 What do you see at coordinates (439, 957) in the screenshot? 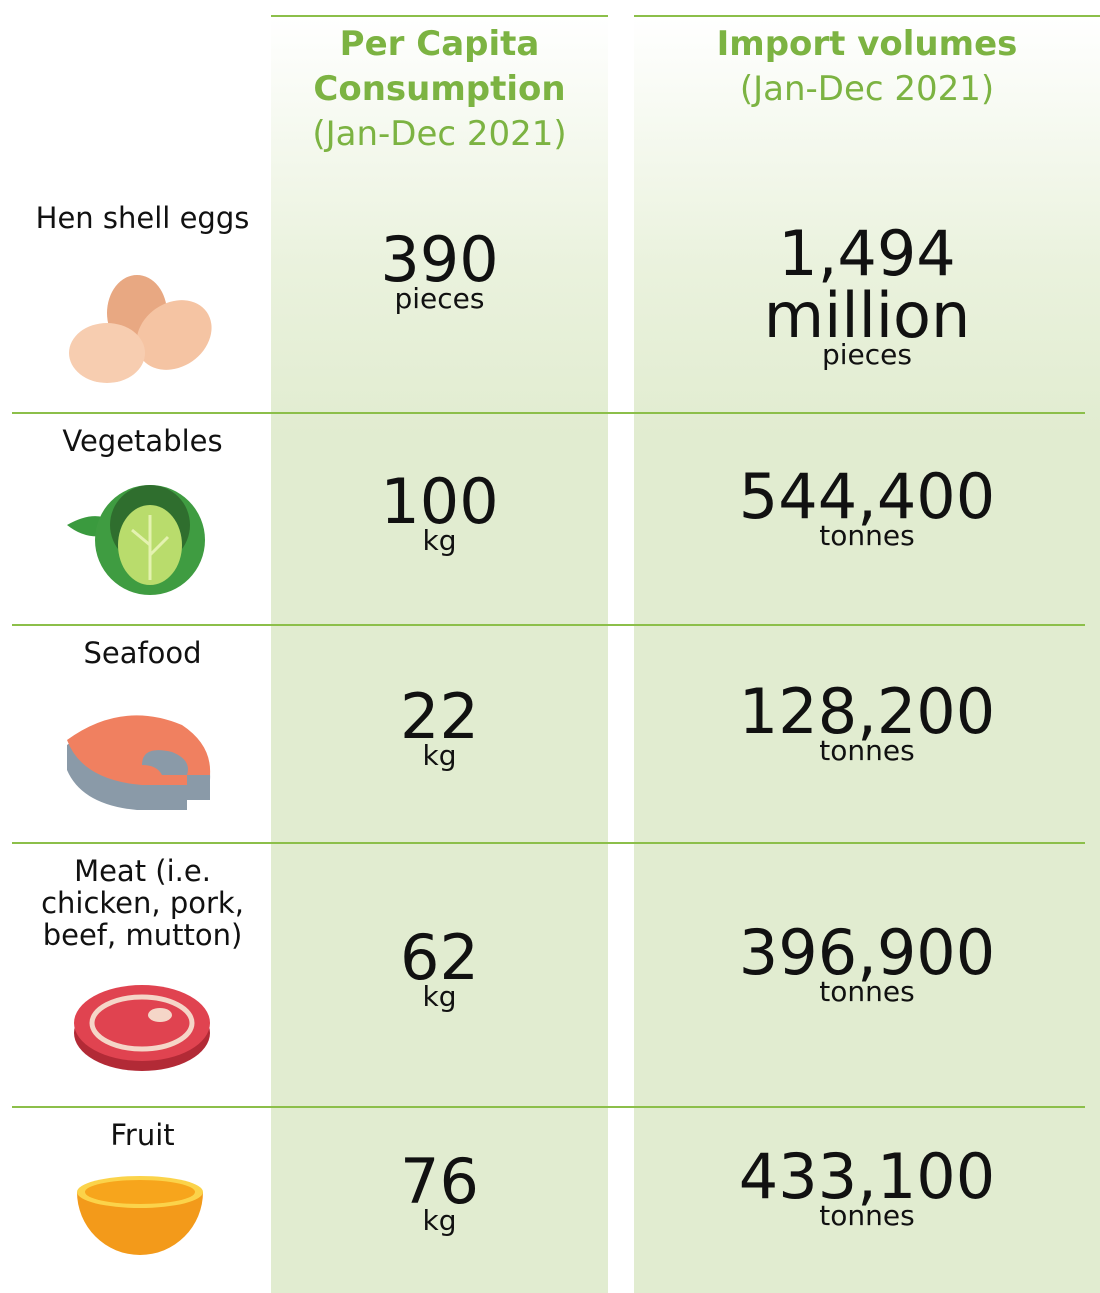
I see `value: 62` at bounding box center [439, 957].